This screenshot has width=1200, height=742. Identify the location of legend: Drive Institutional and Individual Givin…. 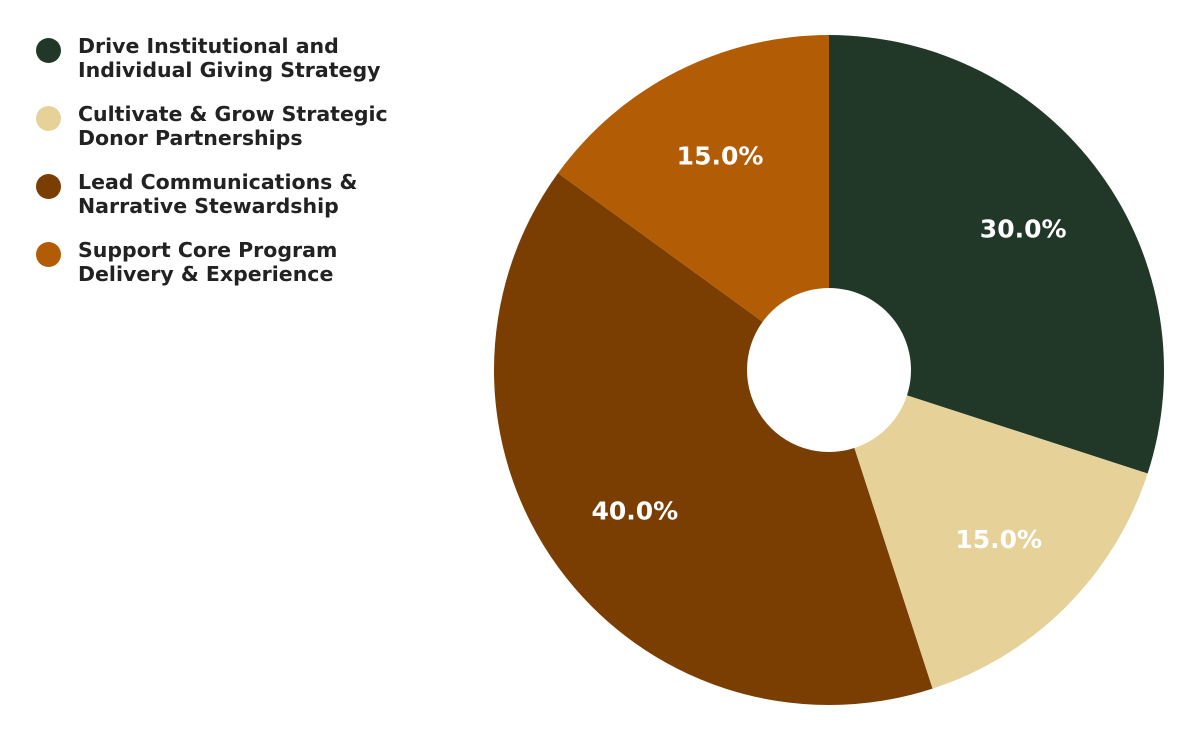
(236, 170).